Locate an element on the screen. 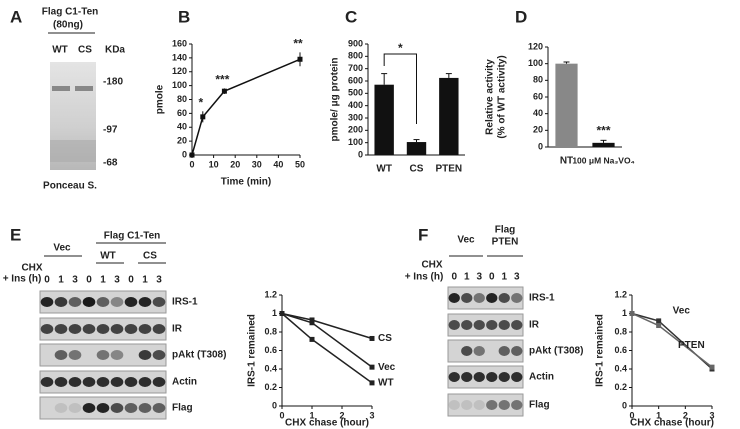 This screenshot has width=740, height=429. gel-header: Flag C1-Ten is located at coordinates (70, 12).